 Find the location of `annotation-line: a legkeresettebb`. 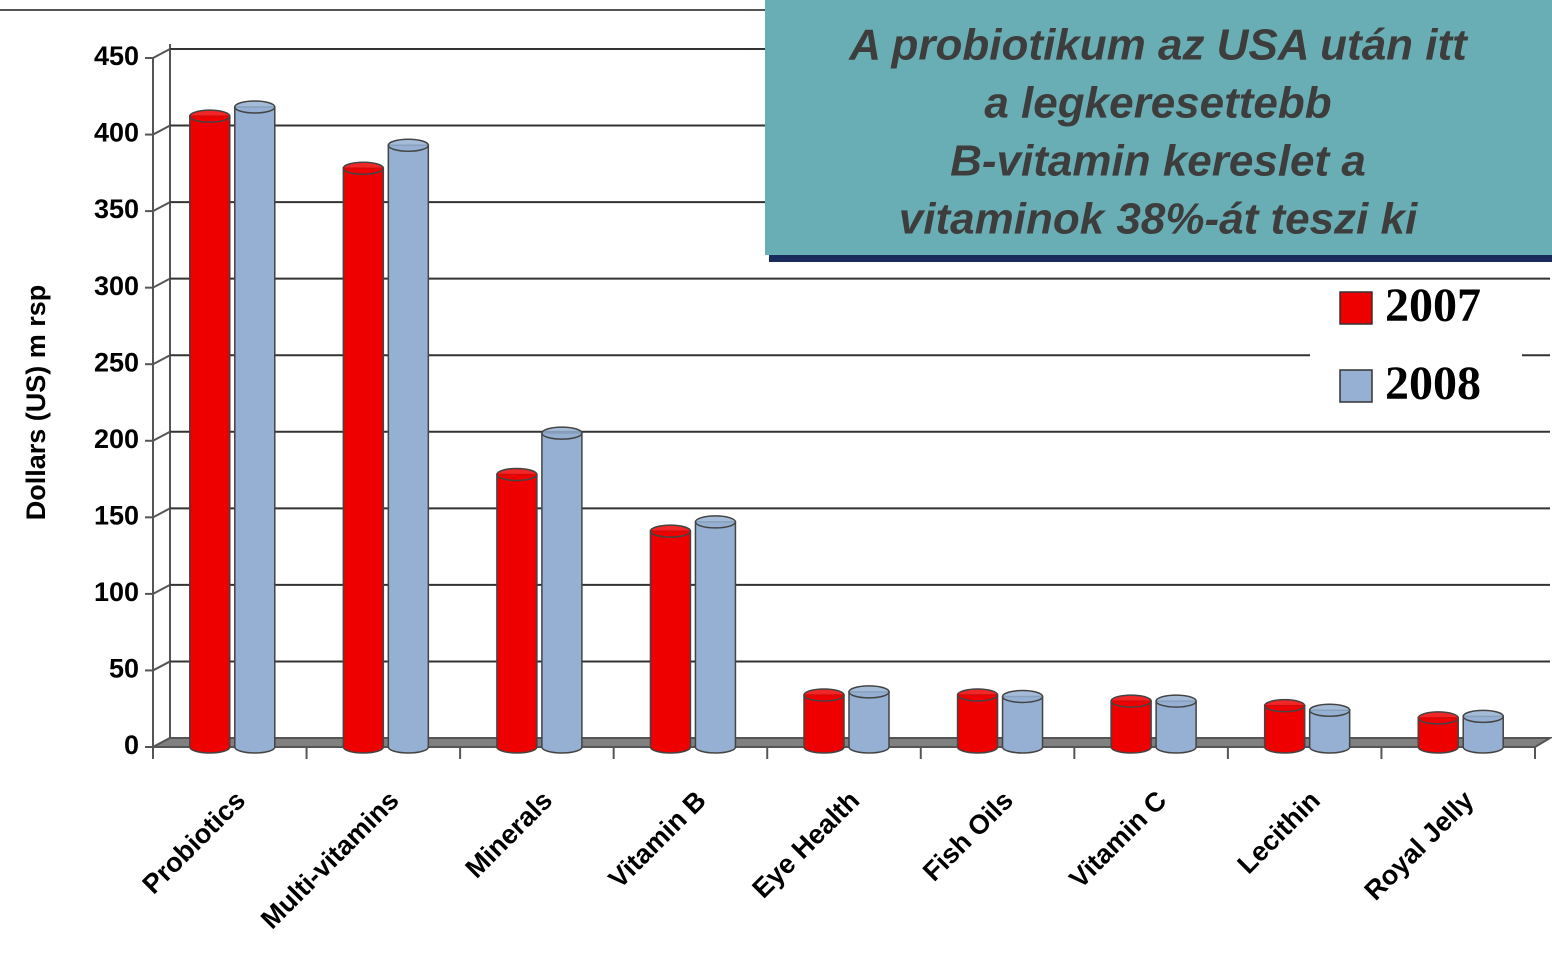

annotation-line: a legkeresettebb is located at coordinates (1157, 103).